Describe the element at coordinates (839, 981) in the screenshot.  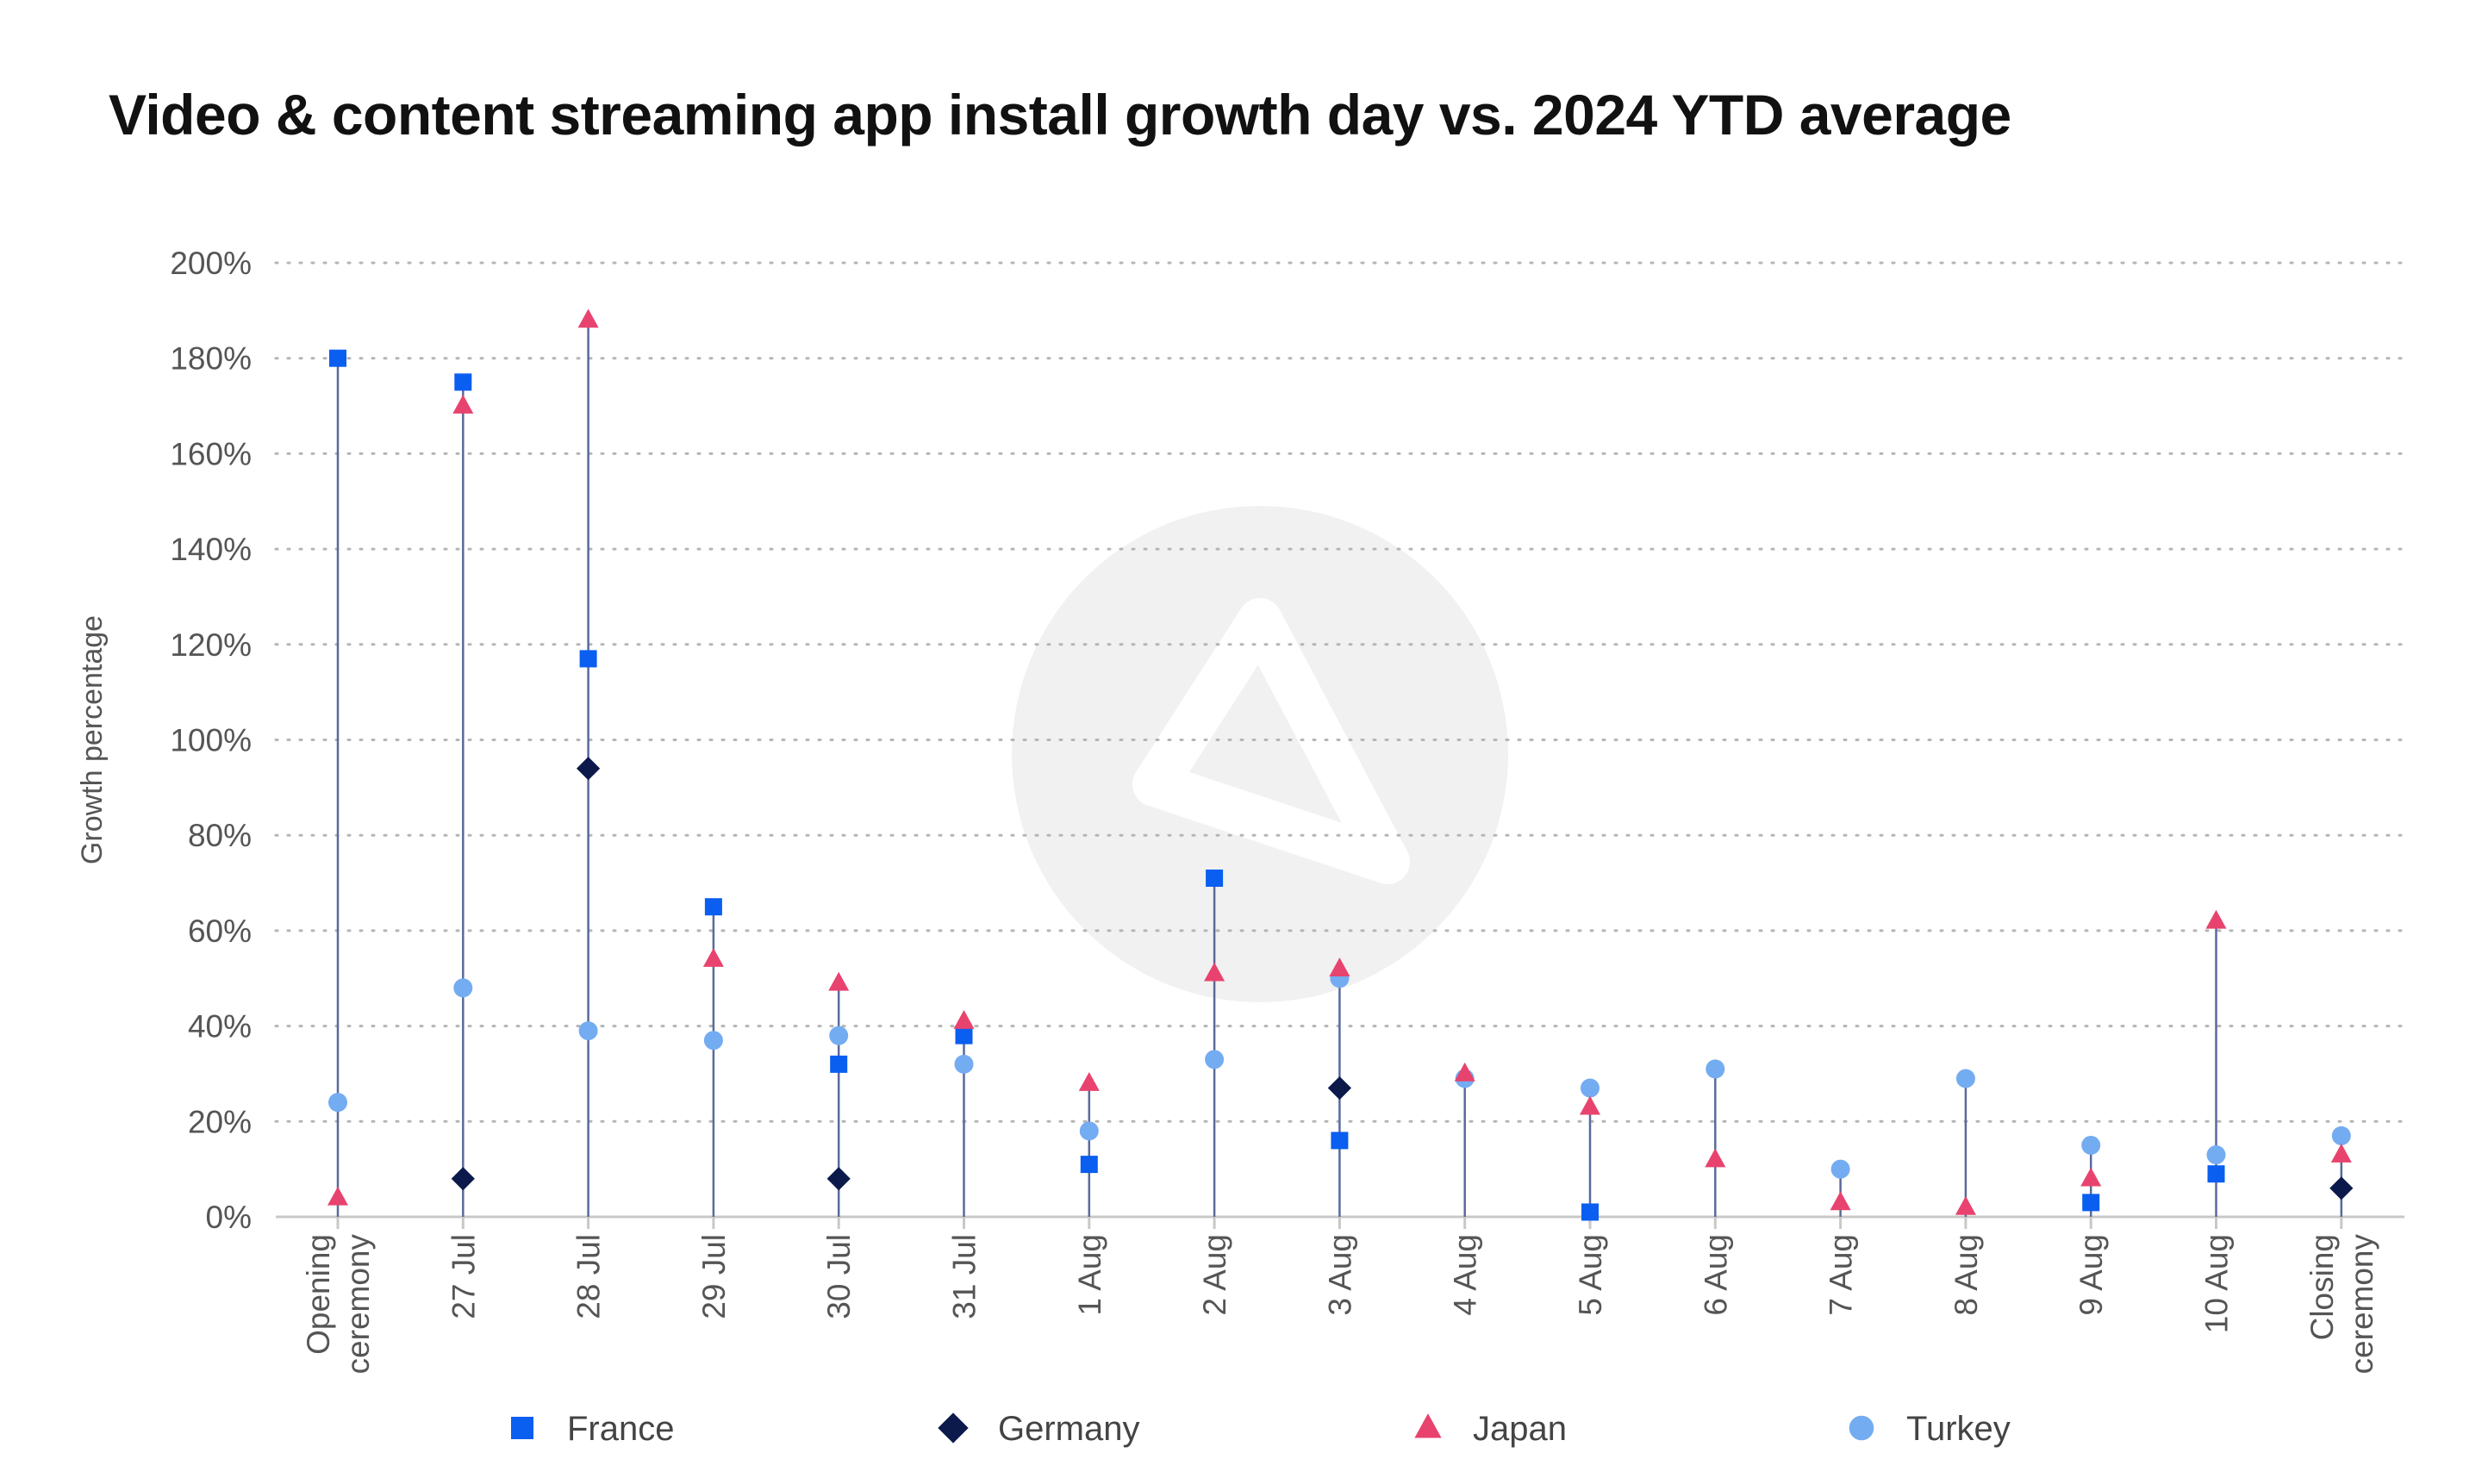
I see `marker-japan-30-jul` at that location.